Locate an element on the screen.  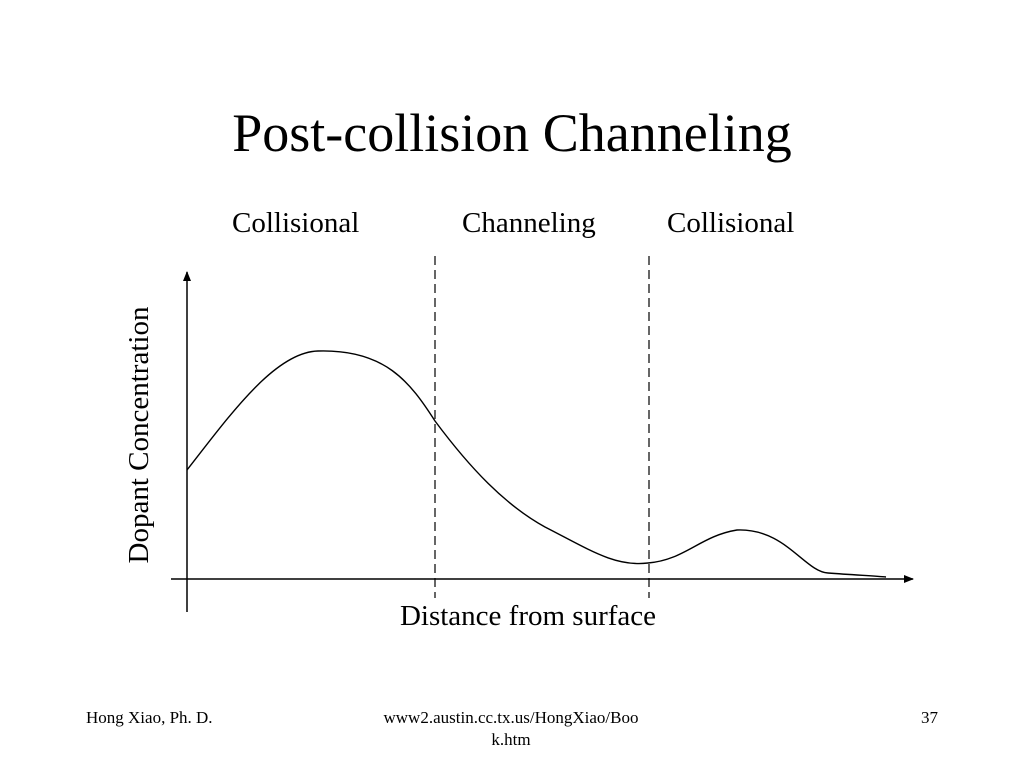
slide-title: Post-collision Channeling is located at coordinates (512, 133).